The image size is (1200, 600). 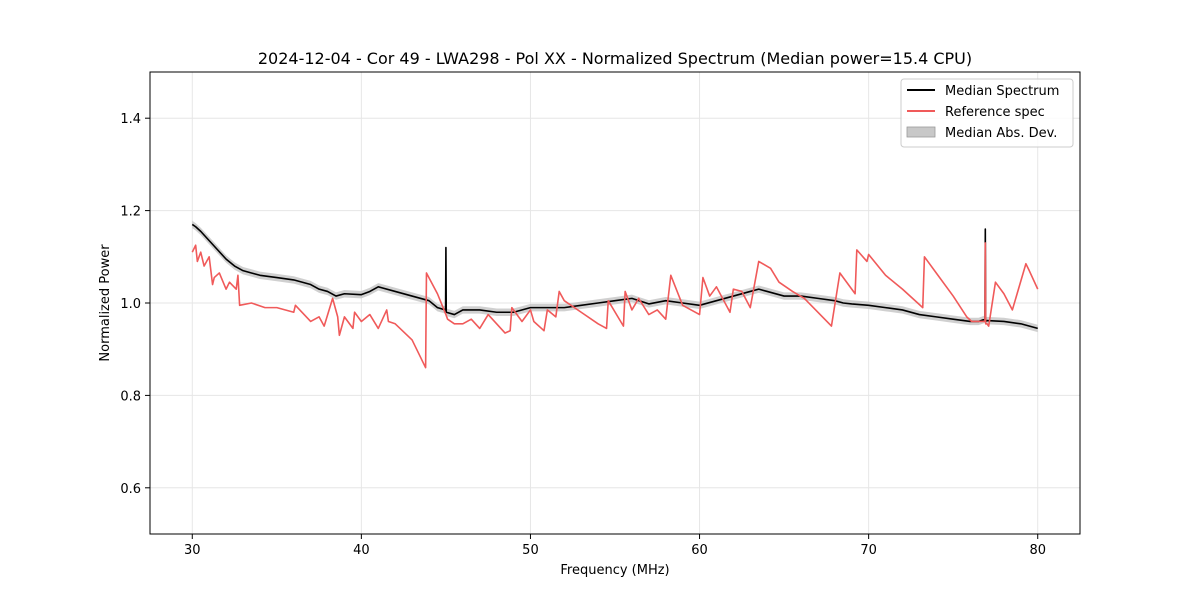 I want to click on series-reference-spec, so click(x=615, y=305).